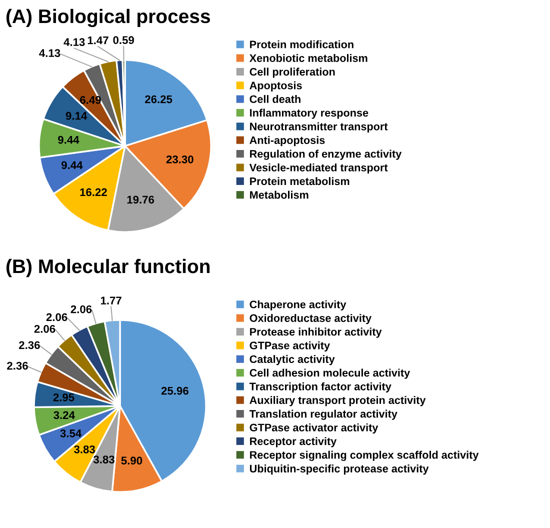 This screenshot has height=528, width=550. I want to click on legend-label: Cell adhesion molecule activity, so click(330, 373).